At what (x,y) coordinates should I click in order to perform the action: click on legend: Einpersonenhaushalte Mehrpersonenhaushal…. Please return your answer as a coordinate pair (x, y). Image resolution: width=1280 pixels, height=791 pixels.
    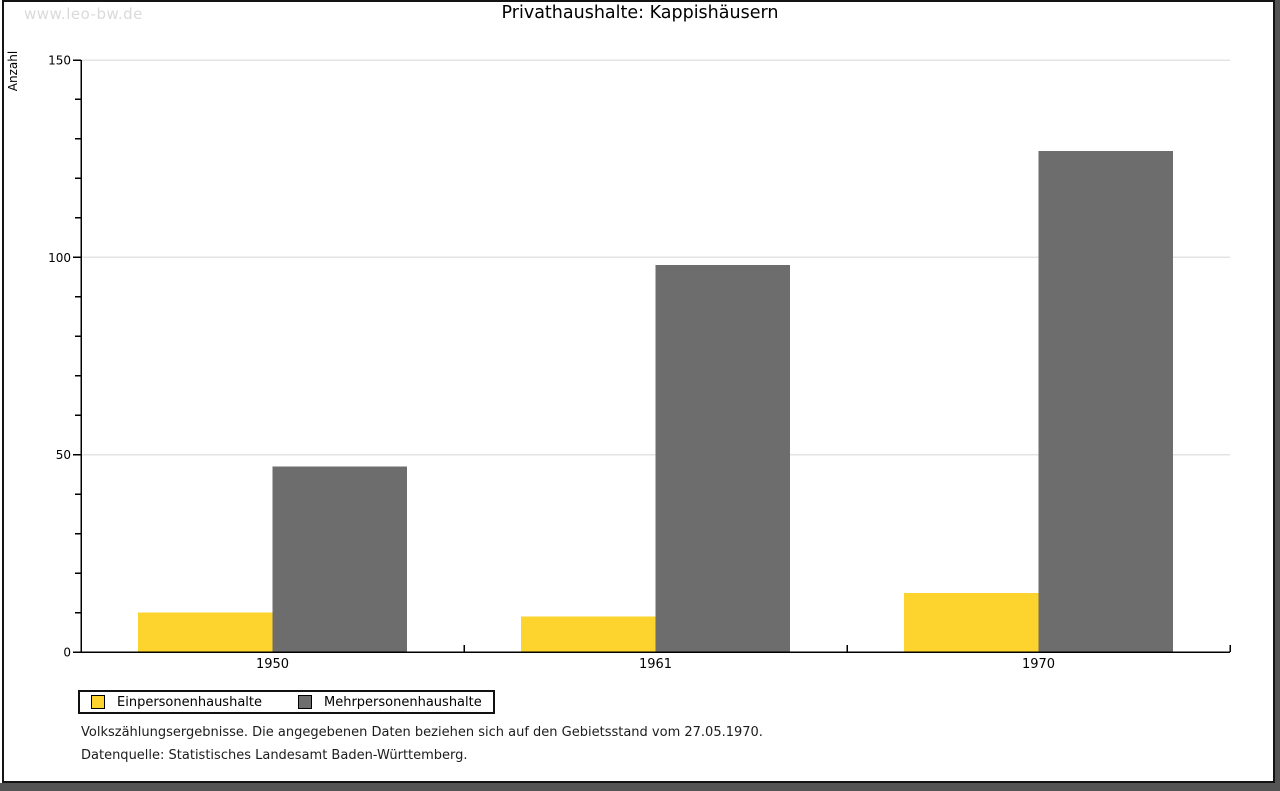
    Looking at the image, I should click on (286, 702).